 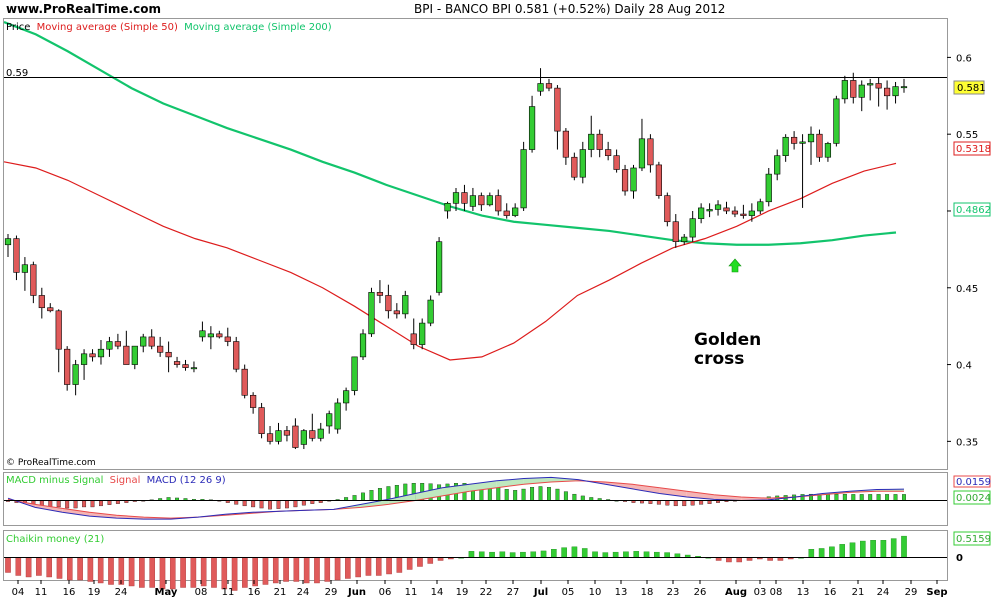 What do you see at coordinates (727, 340) in the screenshot?
I see `annotation-golden: Golden` at bounding box center [727, 340].